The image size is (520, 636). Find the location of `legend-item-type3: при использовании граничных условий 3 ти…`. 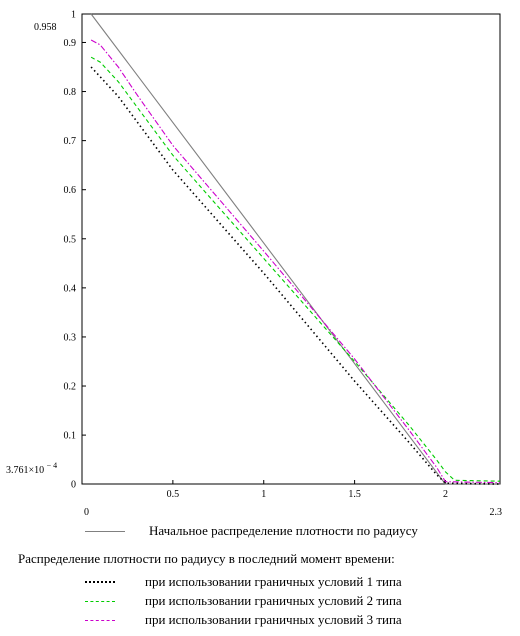

legend-item-type3: при использовании граничных условий 3 ти… is located at coordinates (243, 620).